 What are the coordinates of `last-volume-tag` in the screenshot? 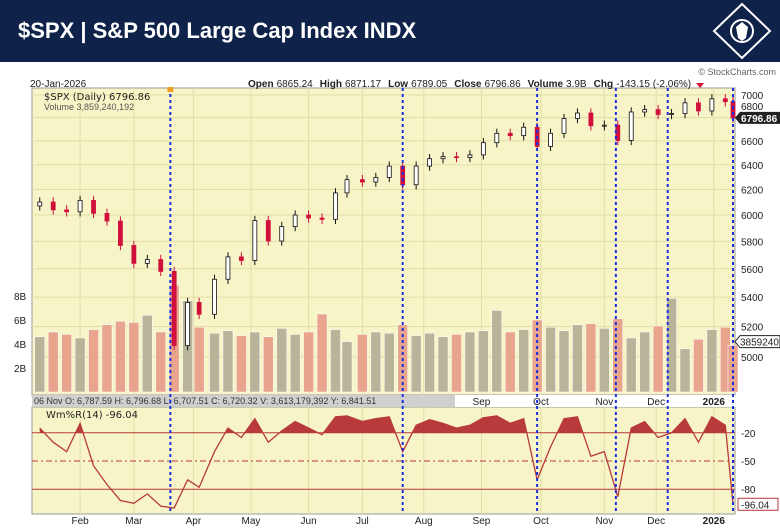 It's located at (757, 342).